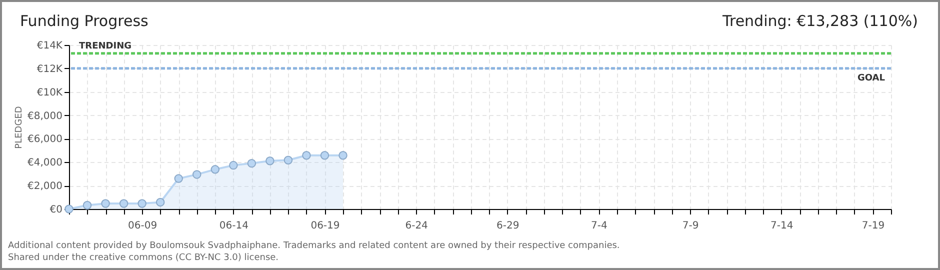 Image resolution: width=940 pixels, height=270 pixels. What do you see at coordinates (872, 78) in the screenshot?
I see `ref-line-label: GOAL` at bounding box center [872, 78].